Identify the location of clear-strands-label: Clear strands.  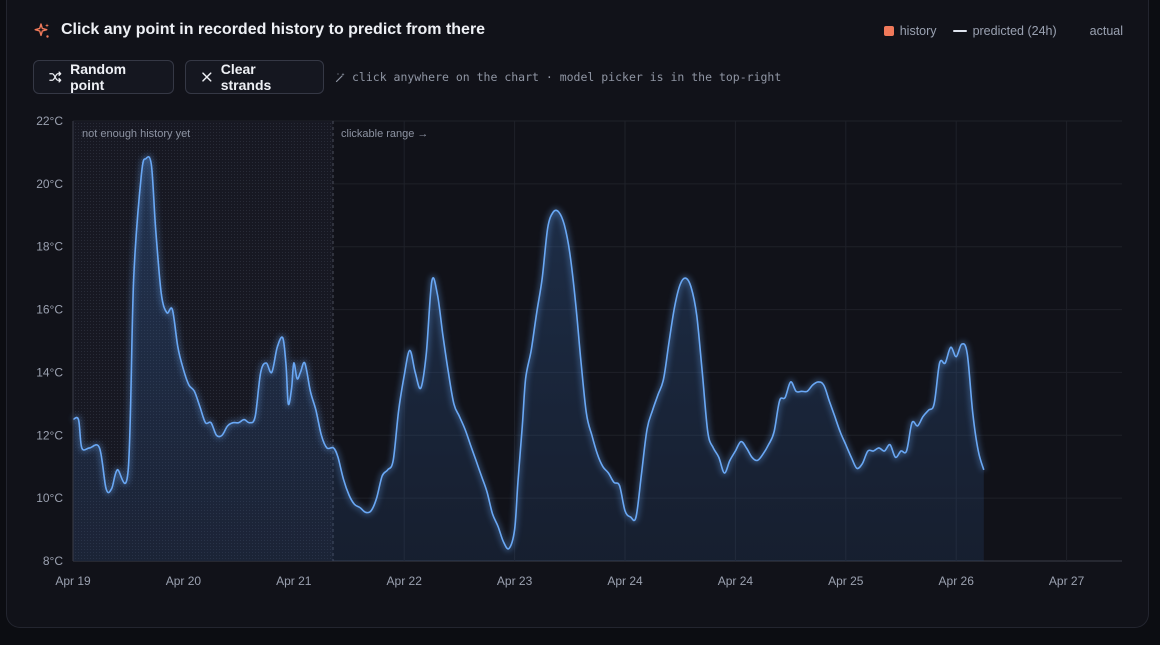
(246, 77).